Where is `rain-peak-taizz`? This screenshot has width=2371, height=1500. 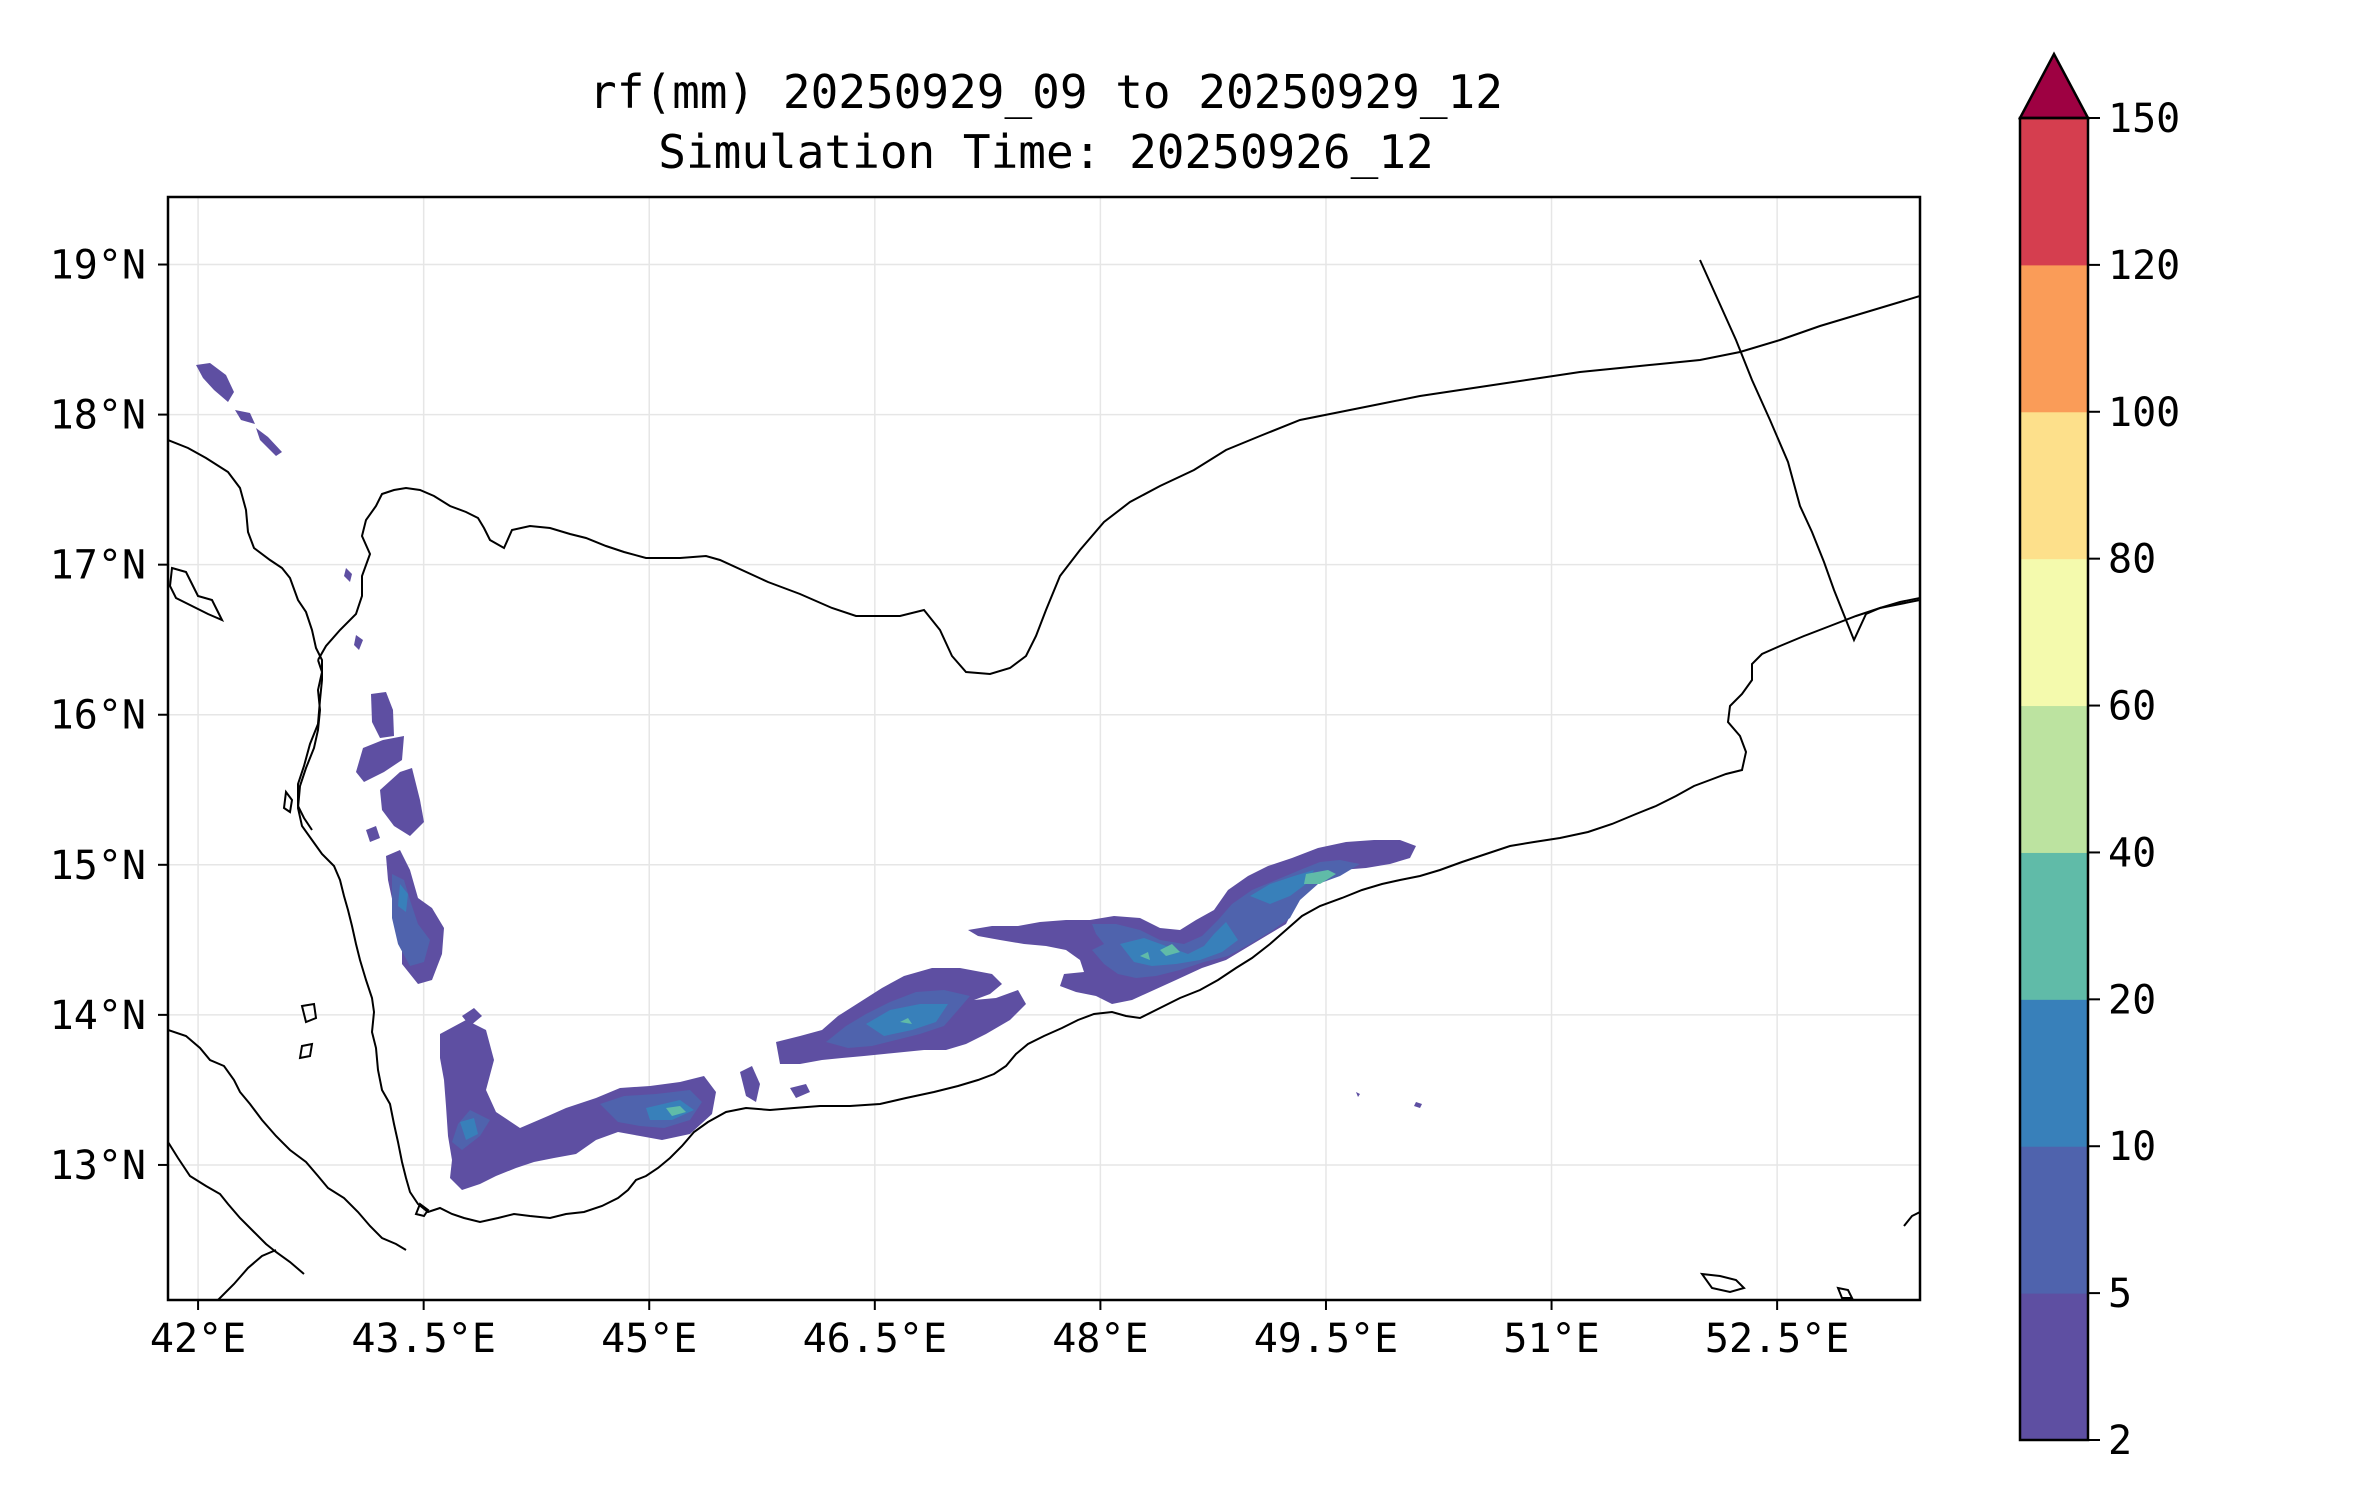 rain-peak-taizz is located at coordinates (676, 1111).